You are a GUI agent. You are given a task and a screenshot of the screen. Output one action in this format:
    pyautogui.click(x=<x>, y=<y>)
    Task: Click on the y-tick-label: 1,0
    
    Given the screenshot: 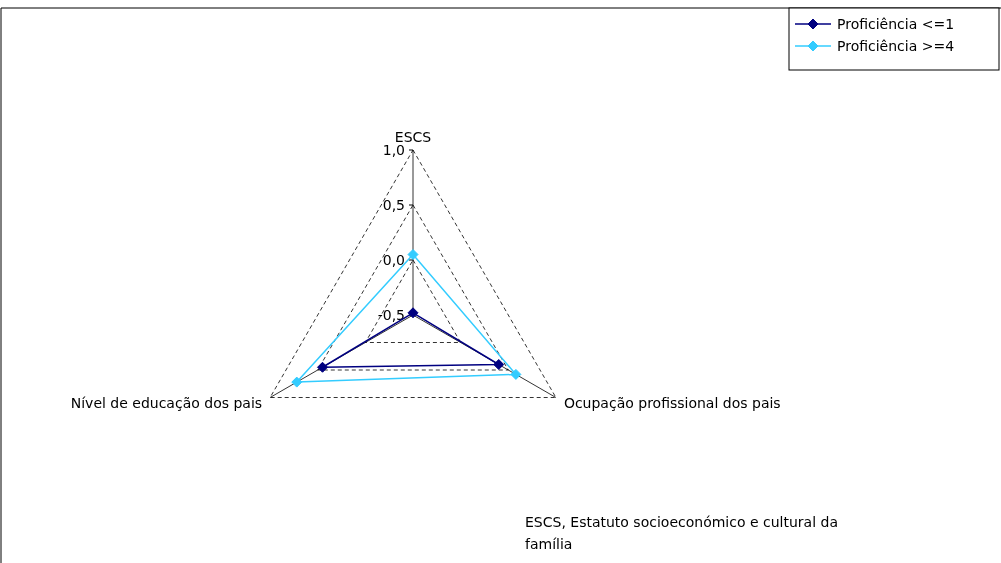 What is the action you would take?
    pyautogui.click(x=393, y=150)
    